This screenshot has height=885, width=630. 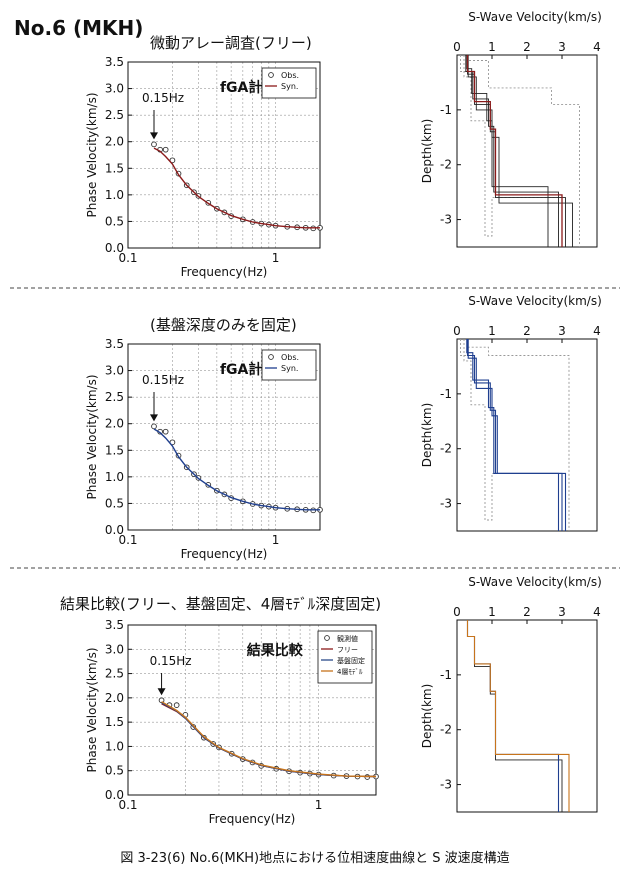 I want to click on legend-label: Syn., so click(x=289, y=368).